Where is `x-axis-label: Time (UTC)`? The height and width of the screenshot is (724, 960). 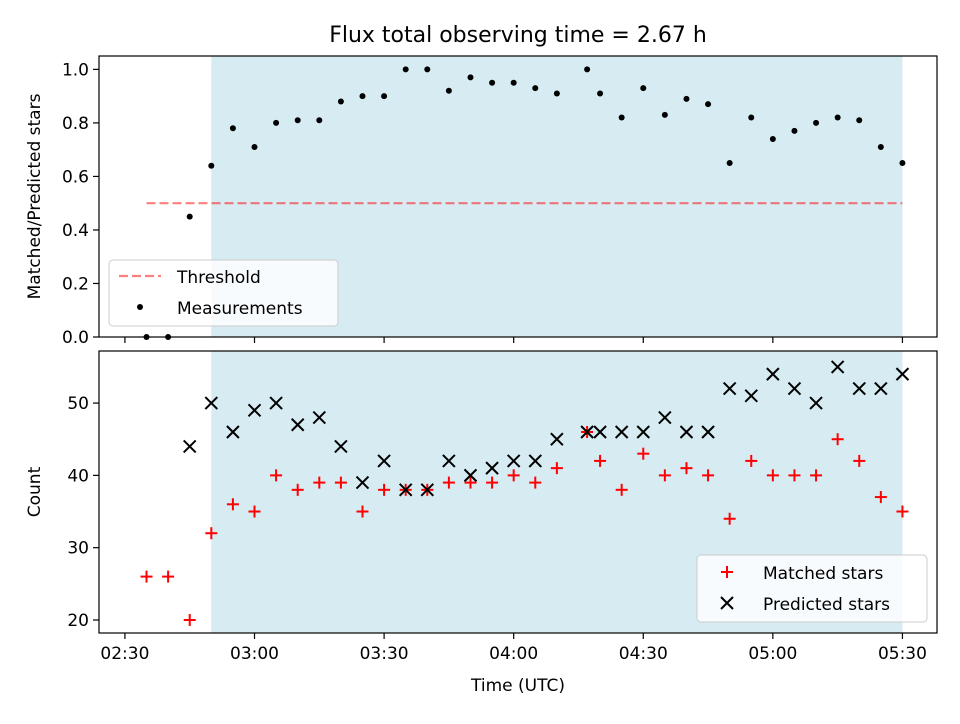
x-axis-label: Time (UTC) is located at coordinates (517, 686).